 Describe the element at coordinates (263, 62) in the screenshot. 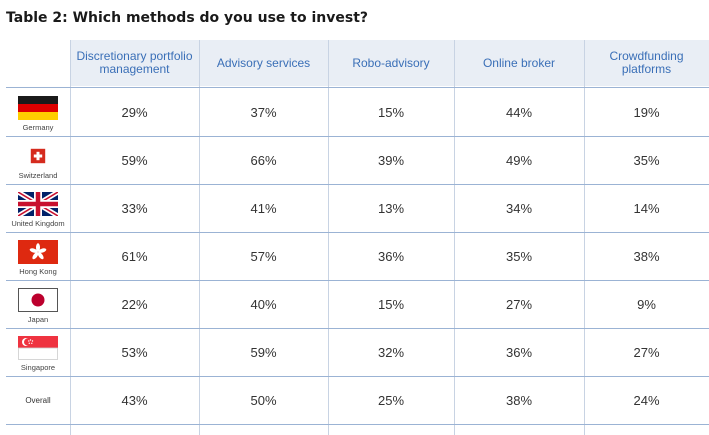

I see `column-header-advisory: Advisory services` at that location.